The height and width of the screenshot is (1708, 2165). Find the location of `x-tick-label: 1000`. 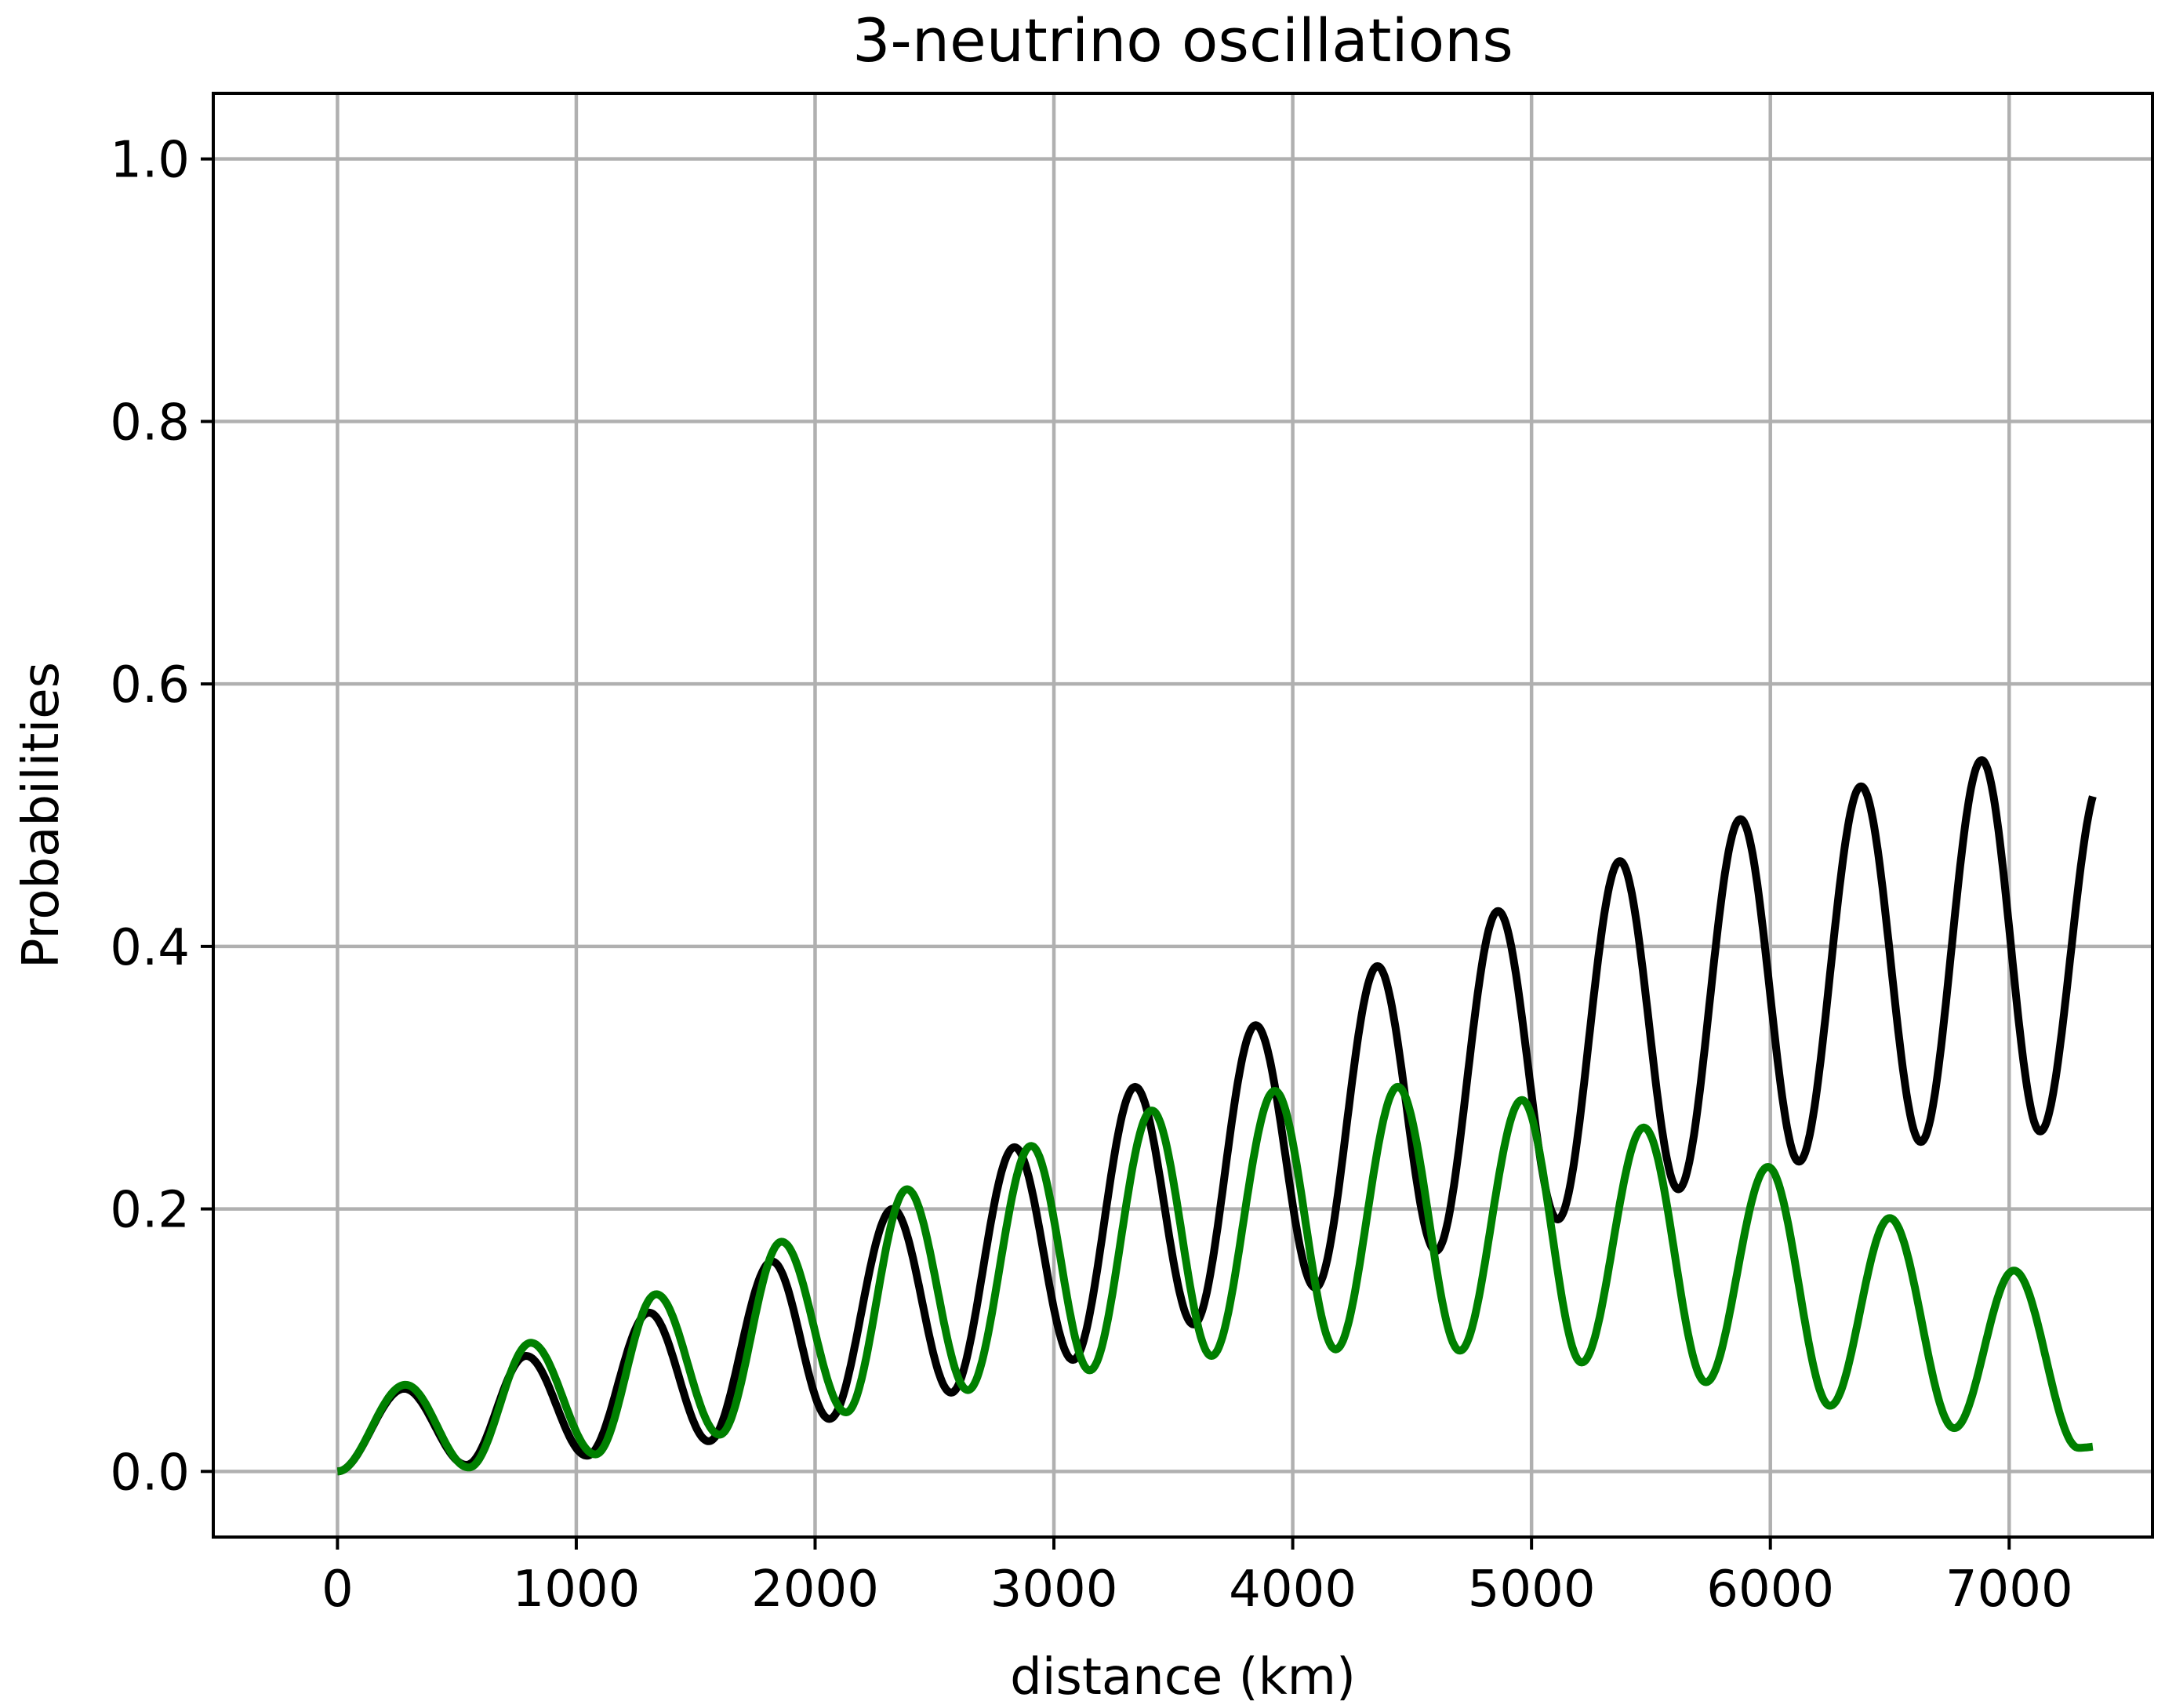

x-tick-label: 1000 is located at coordinates (576, 1590).